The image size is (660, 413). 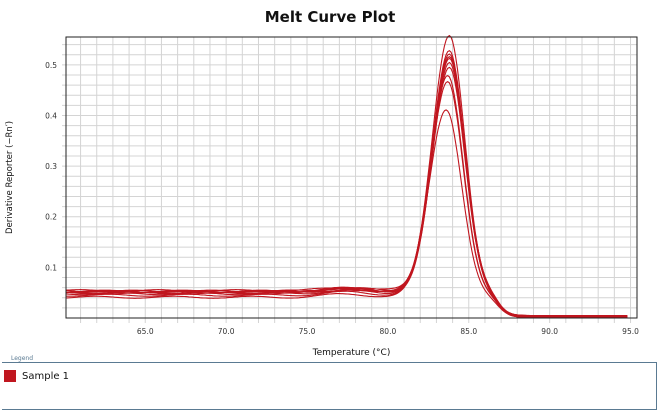 I want to click on legend-label: Sample 1, so click(x=46, y=376).